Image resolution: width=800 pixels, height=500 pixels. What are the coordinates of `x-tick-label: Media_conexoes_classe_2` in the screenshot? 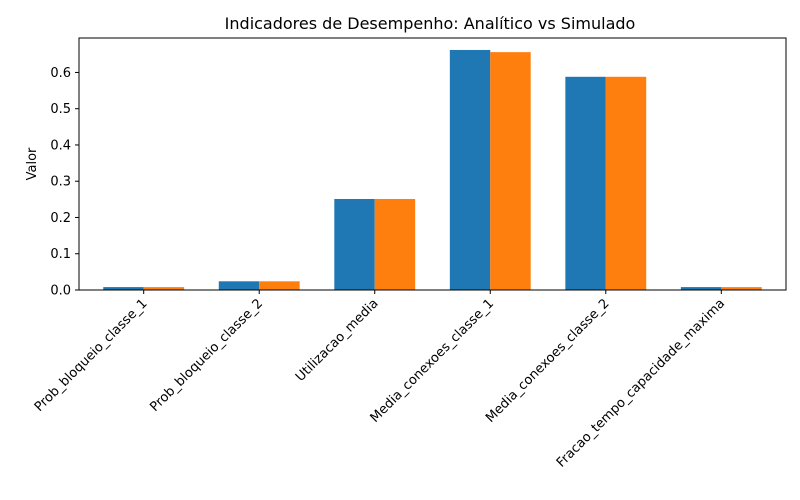 It's located at (548, 361).